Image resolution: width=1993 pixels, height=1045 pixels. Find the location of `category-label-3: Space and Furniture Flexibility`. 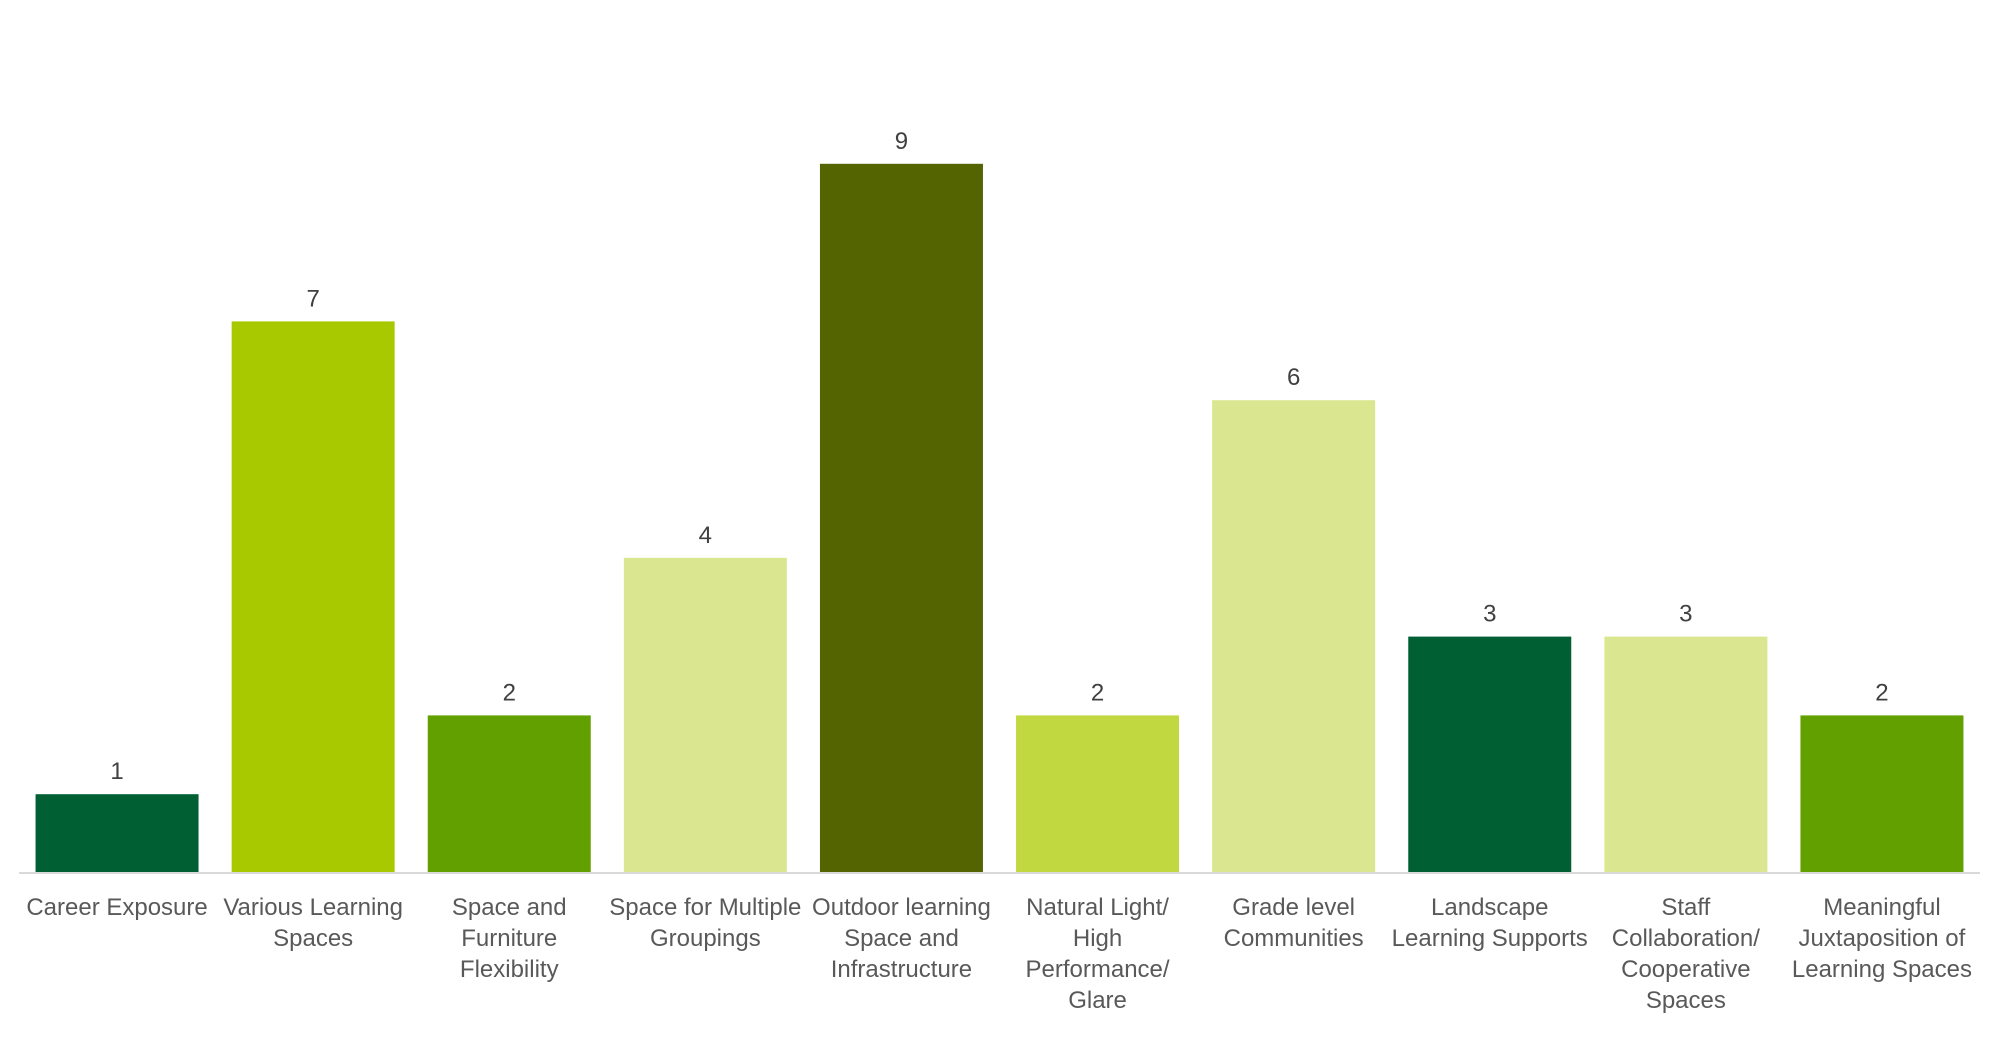

category-label-3: Space and Furniture Flexibility is located at coordinates (509, 938).